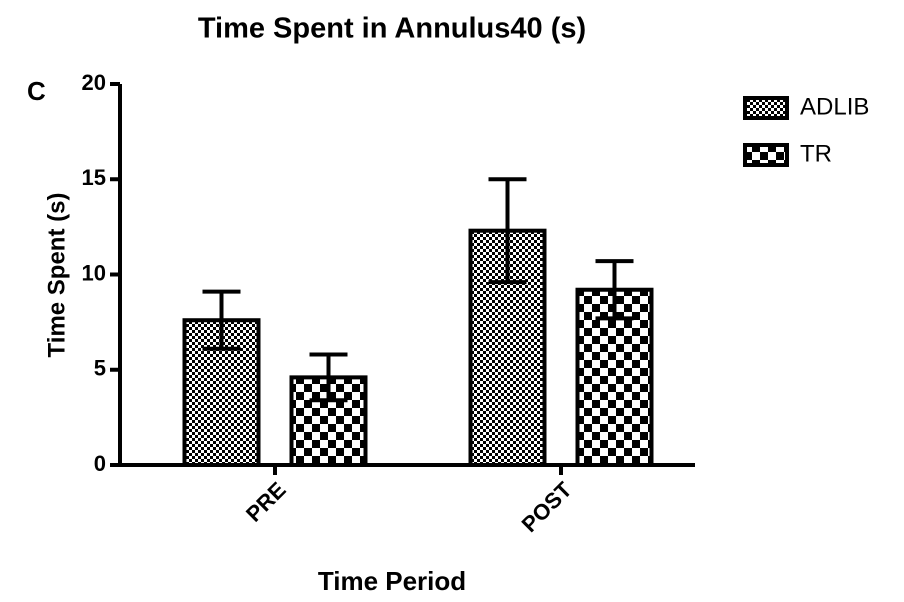  What do you see at coordinates (94, 82) in the screenshot?
I see `y-tick-label: 20` at bounding box center [94, 82].